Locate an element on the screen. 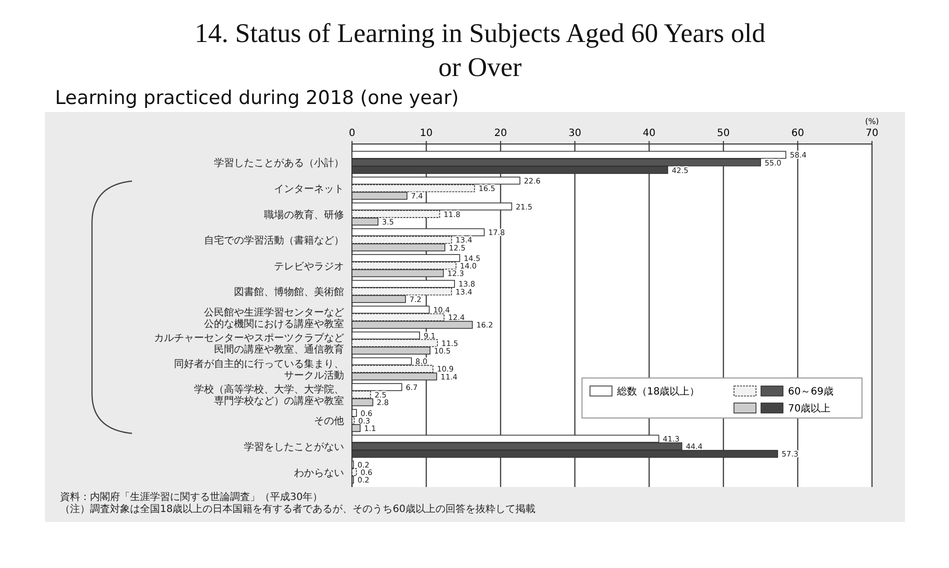 This screenshot has height=568, width=949. y-tick-label: 図書館、博物館、美術館 is located at coordinates (289, 292).